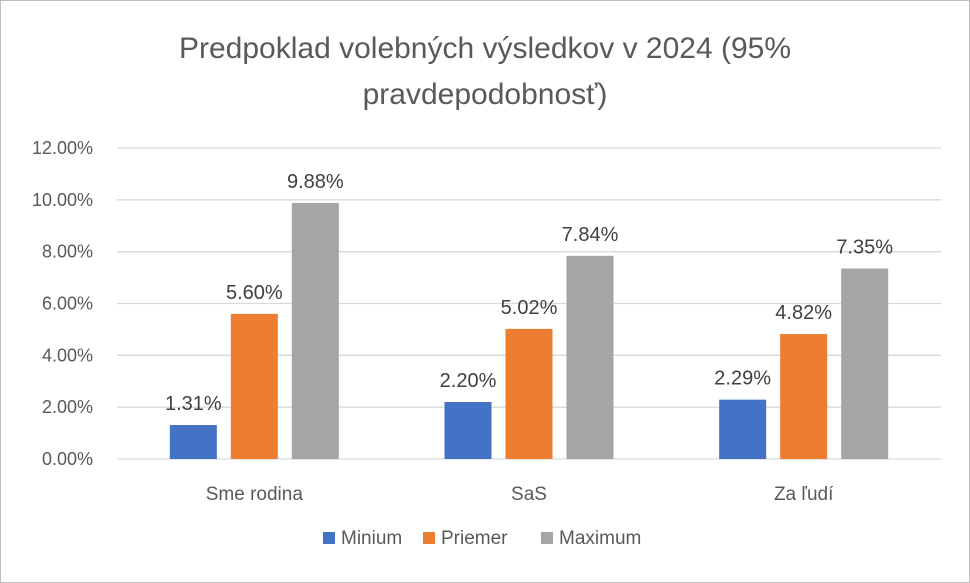  I want to click on chart-title-line-2: pravdepodobnosť), so click(485, 94).